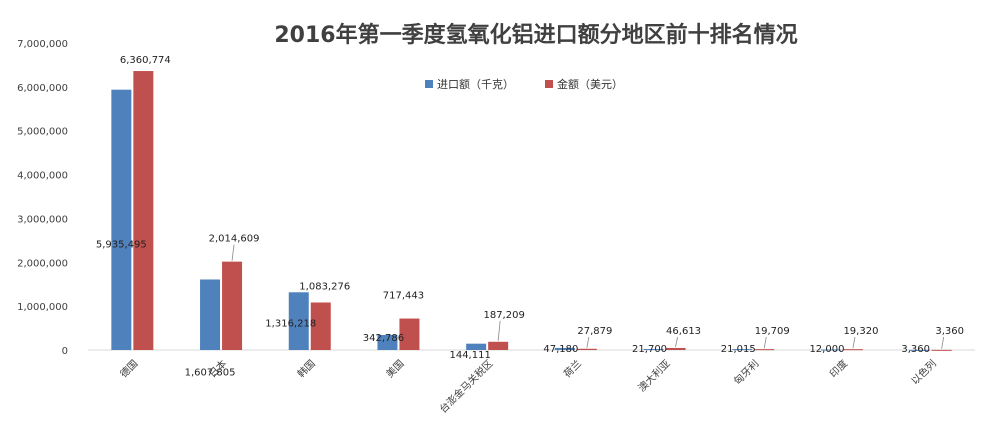 The width and height of the screenshot is (996, 437). What do you see at coordinates (65, 351) in the screenshot?
I see `y-tick-label: 0` at bounding box center [65, 351].